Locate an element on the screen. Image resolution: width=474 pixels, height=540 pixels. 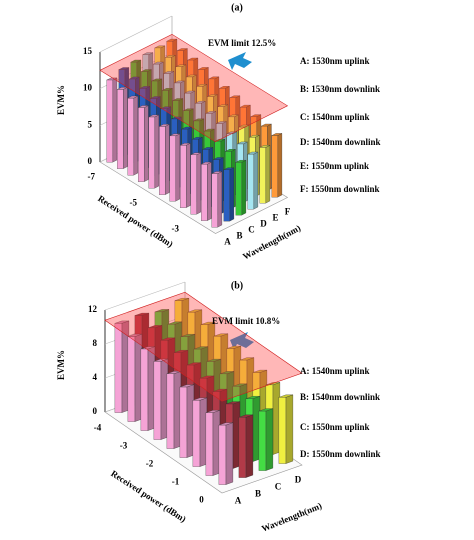
legend-label: D: 1540nm downlink is located at coordinates (340, 142).